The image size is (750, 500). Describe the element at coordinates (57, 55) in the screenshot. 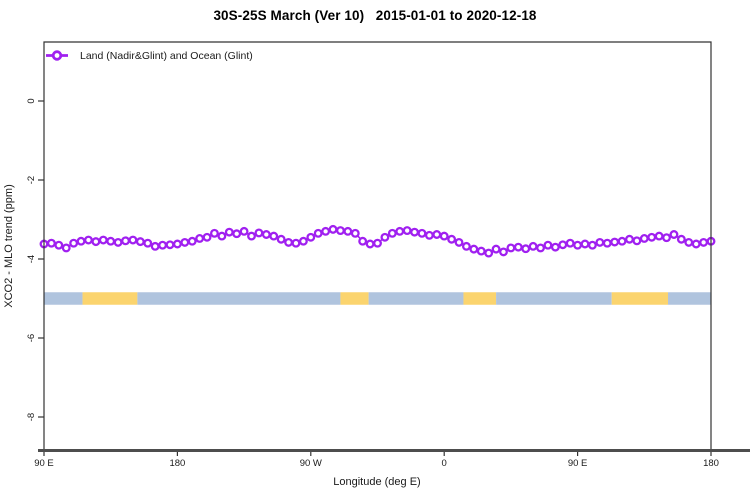

I see `legend-marker-icon` at that location.